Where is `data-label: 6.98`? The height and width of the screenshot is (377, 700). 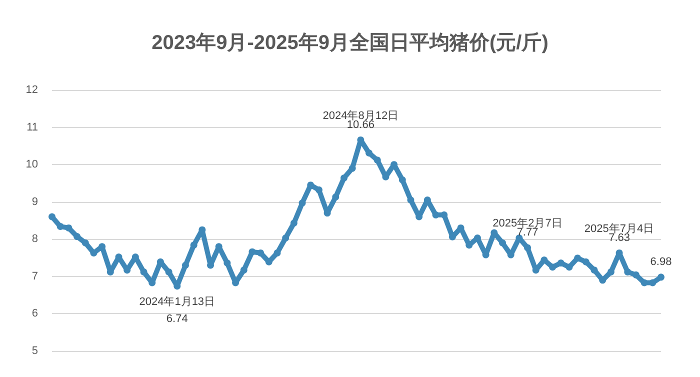 data-label: 6.98 is located at coordinates (661, 262).